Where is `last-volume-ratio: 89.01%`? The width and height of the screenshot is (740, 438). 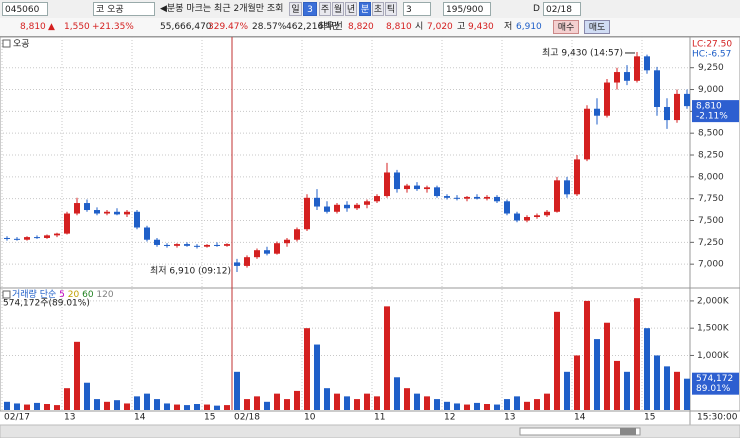 last-volume-ratio: 89.01% is located at coordinates (713, 389).